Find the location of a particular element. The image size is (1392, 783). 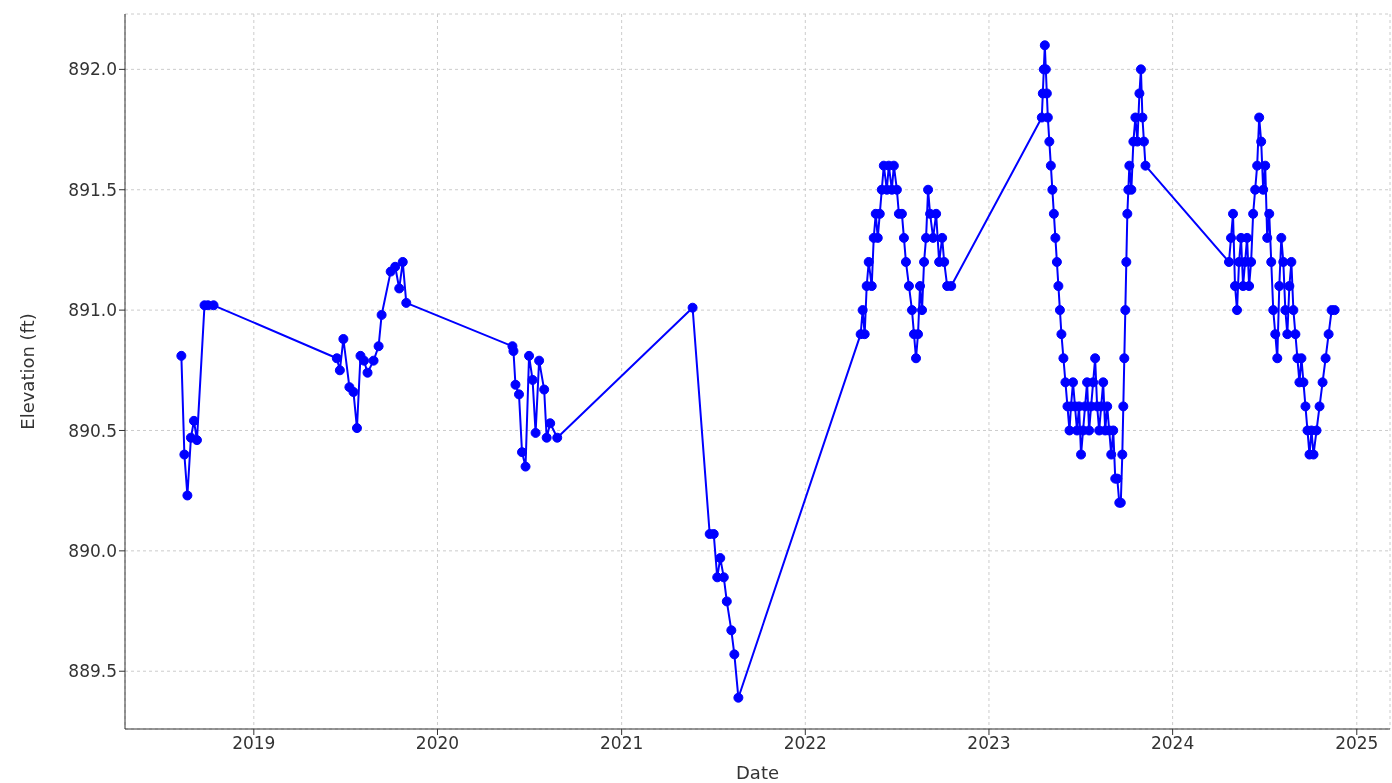

x-tick-label: 2024 is located at coordinates (1172, 743).